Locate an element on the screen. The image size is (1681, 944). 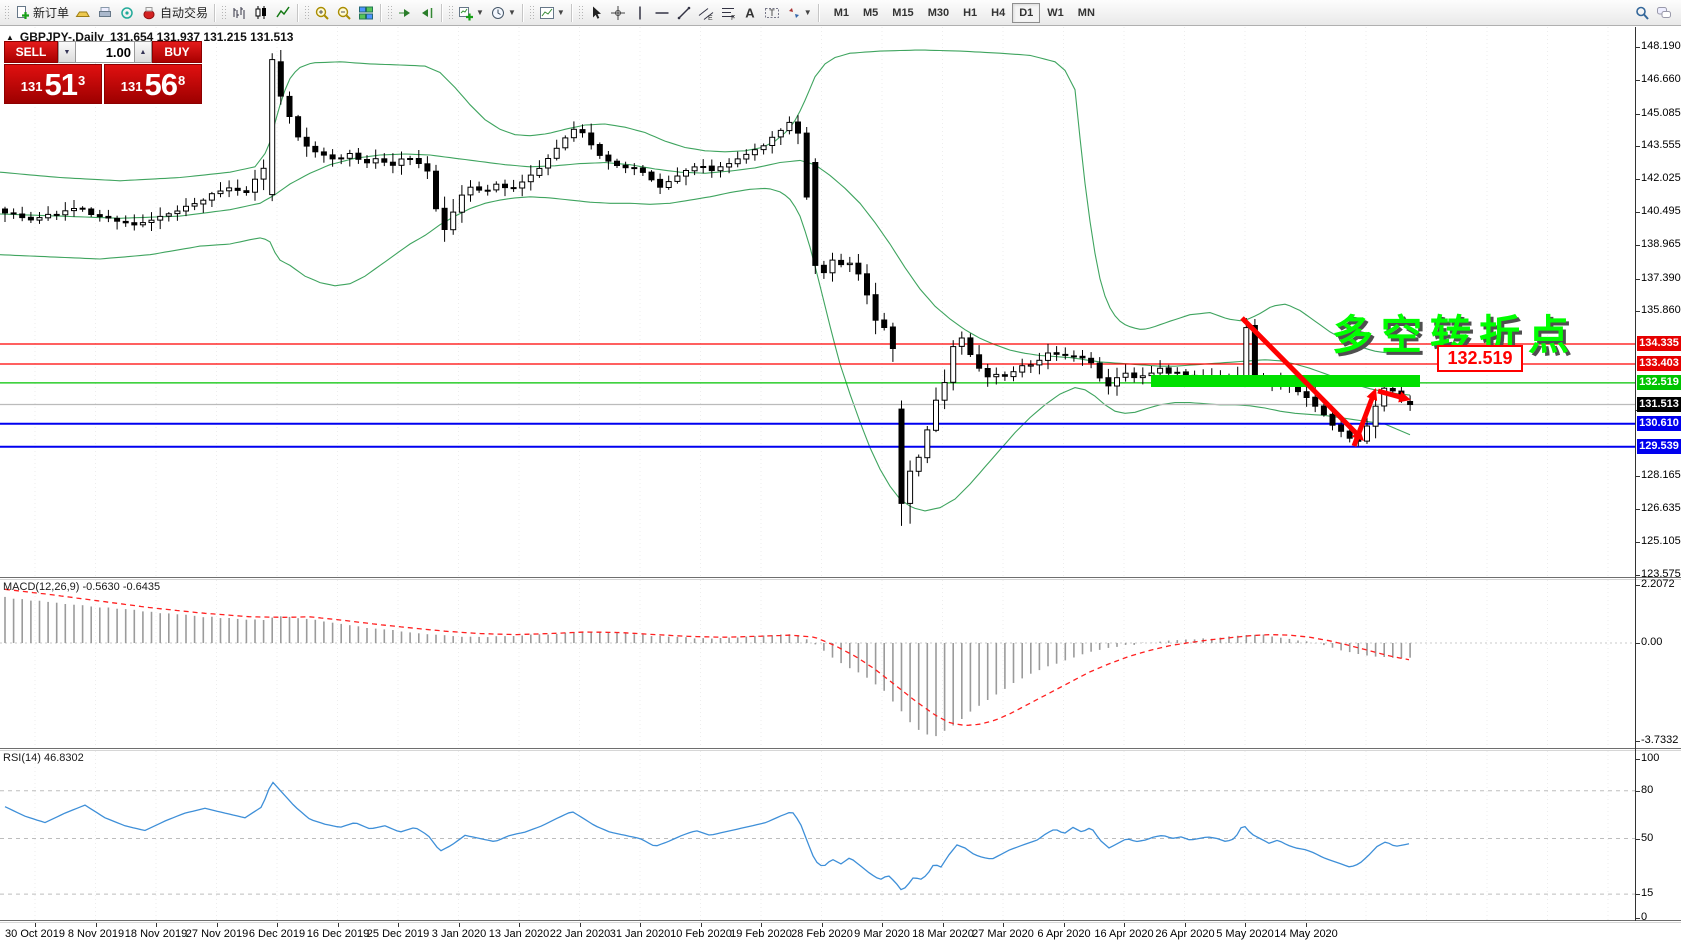
price-level-callout: 132.519 is located at coordinates (1480, 358).